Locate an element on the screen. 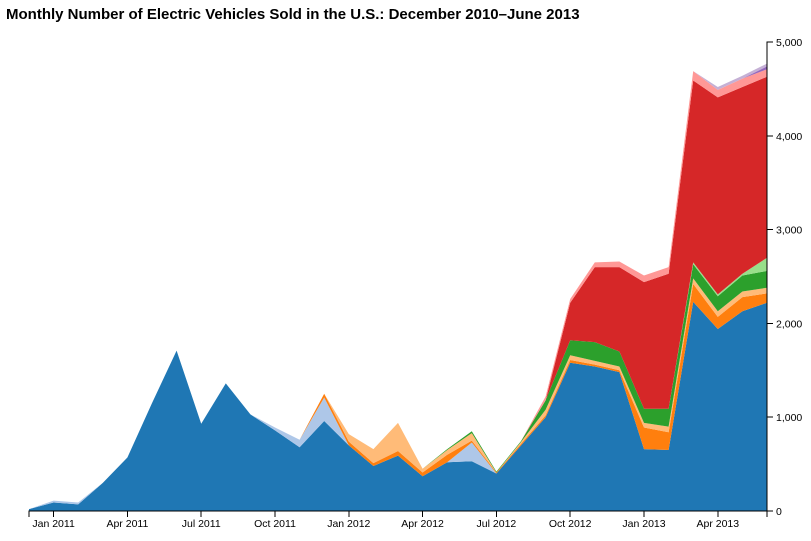 The height and width of the screenshot is (541, 811). x-tick-label: Jan 2012 is located at coordinates (348, 524).